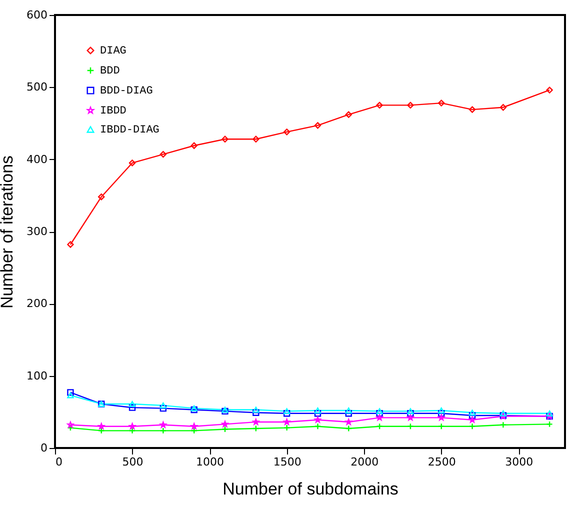 The height and width of the screenshot is (509, 574). Describe the element at coordinates (110, 72) in the screenshot. I see `legend-label: BDD` at that location.